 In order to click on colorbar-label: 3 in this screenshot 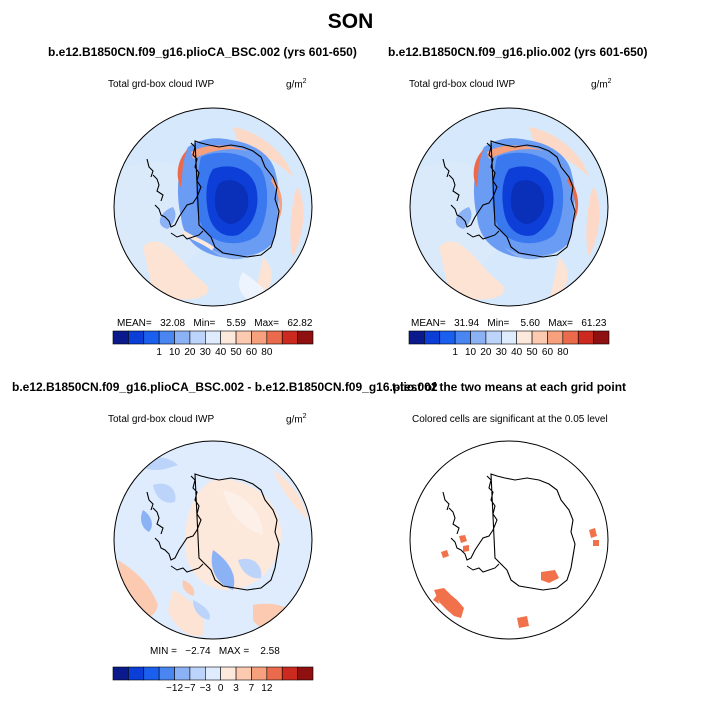, I will do `click(236, 688)`.